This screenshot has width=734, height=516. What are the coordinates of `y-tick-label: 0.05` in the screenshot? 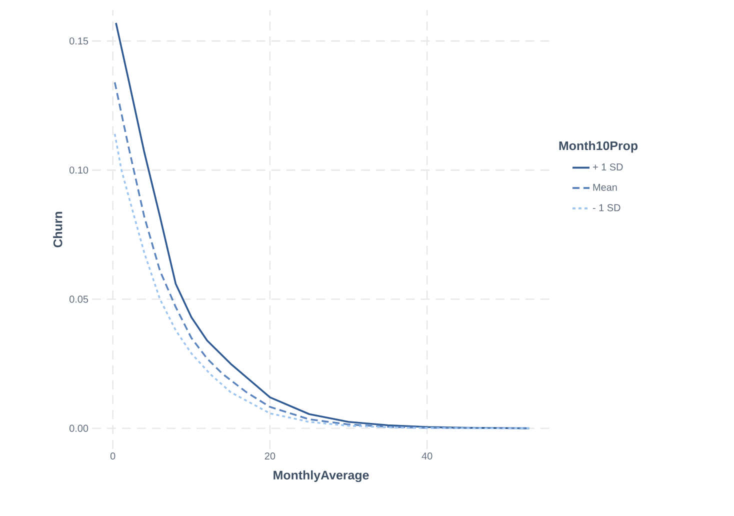 It's located at (78, 299).